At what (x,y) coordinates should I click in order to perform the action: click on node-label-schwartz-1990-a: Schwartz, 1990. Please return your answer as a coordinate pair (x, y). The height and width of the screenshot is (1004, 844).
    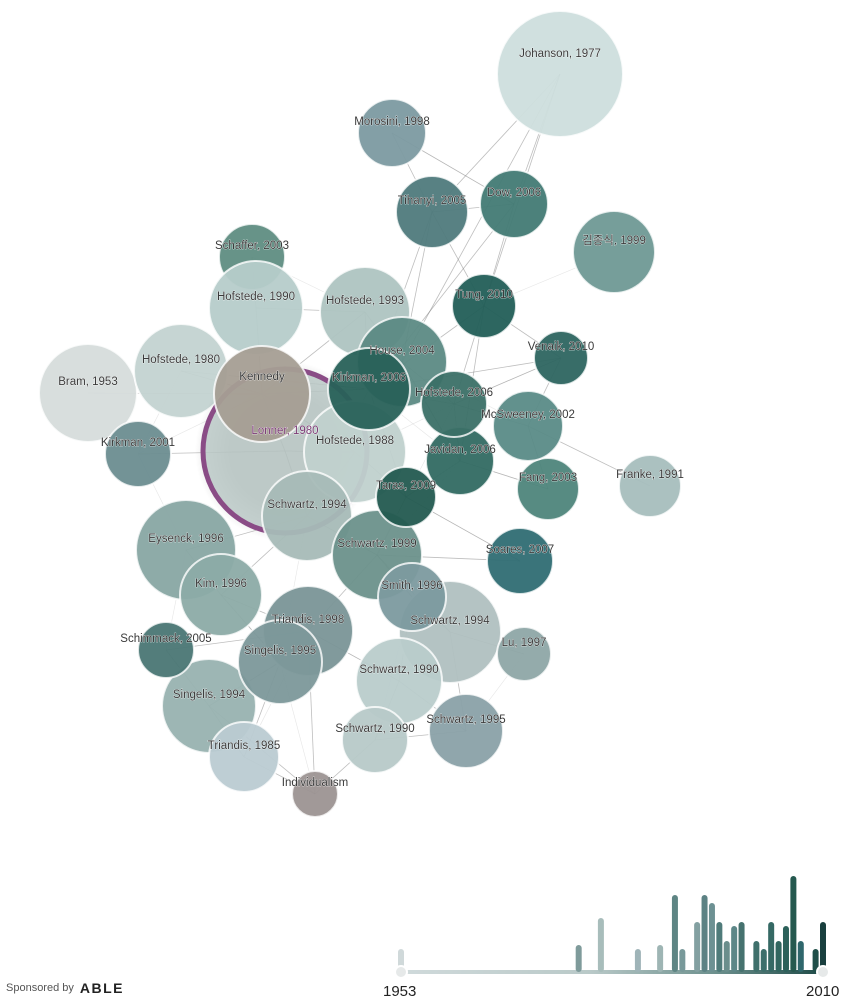
    Looking at the image, I should click on (398, 670).